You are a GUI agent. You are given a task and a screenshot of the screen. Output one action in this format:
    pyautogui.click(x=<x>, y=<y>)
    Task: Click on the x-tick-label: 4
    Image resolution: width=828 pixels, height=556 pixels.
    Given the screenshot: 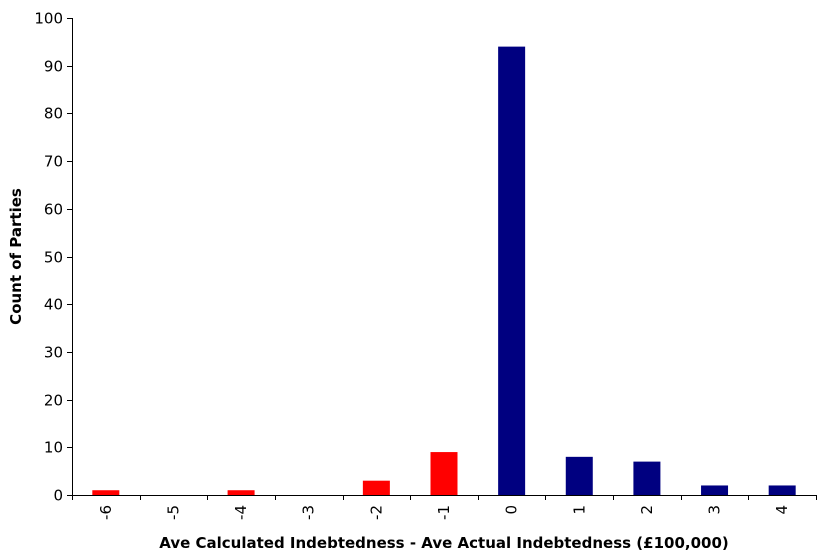 What is the action you would take?
    pyautogui.click(x=782, y=510)
    